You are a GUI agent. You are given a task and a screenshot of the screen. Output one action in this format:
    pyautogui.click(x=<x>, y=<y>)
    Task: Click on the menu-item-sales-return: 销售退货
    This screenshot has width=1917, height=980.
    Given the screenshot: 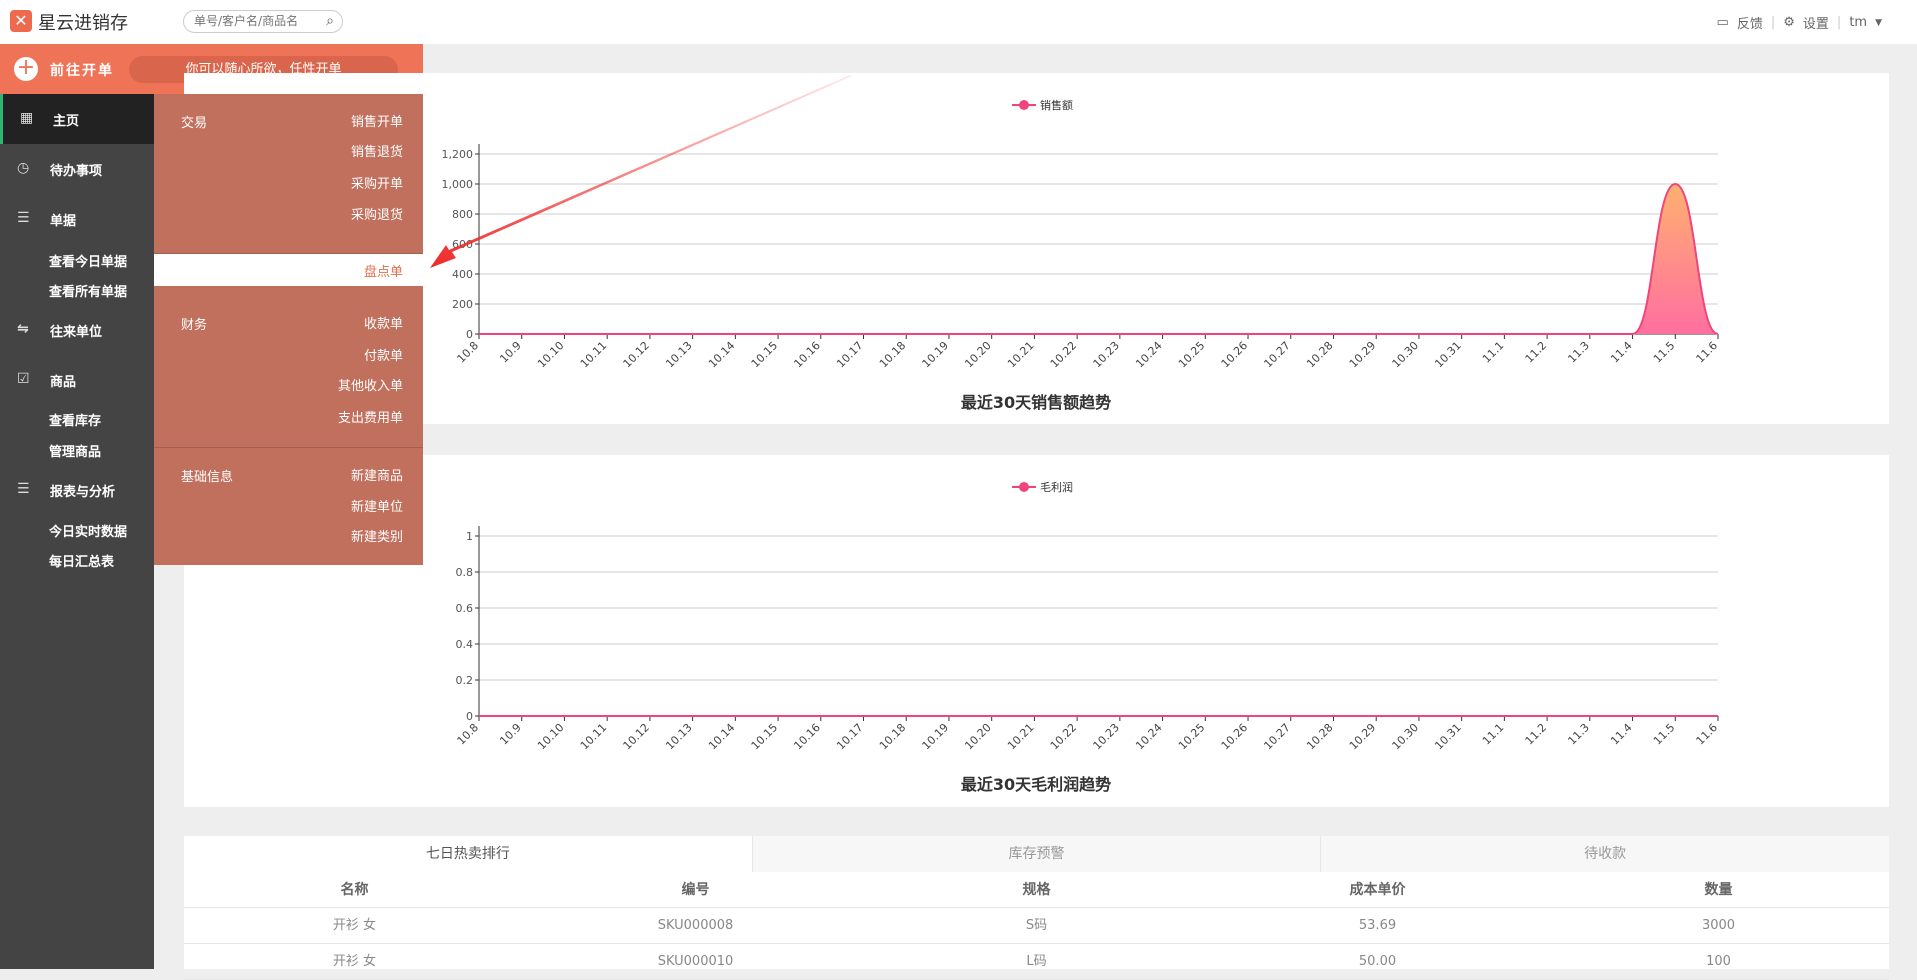 What is the action you would take?
    pyautogui.click(x=377, y=150)
    